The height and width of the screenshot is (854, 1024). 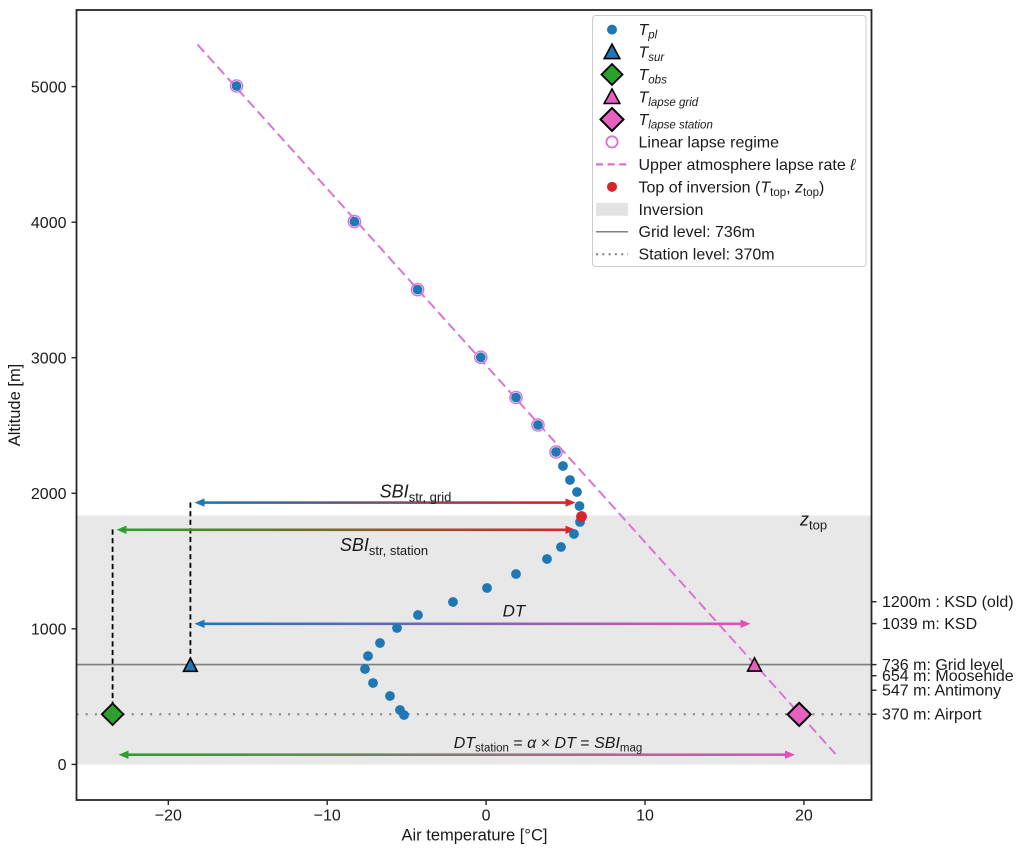 I want to click on svg-text: Tlapse station, so click(x=676, y=122).